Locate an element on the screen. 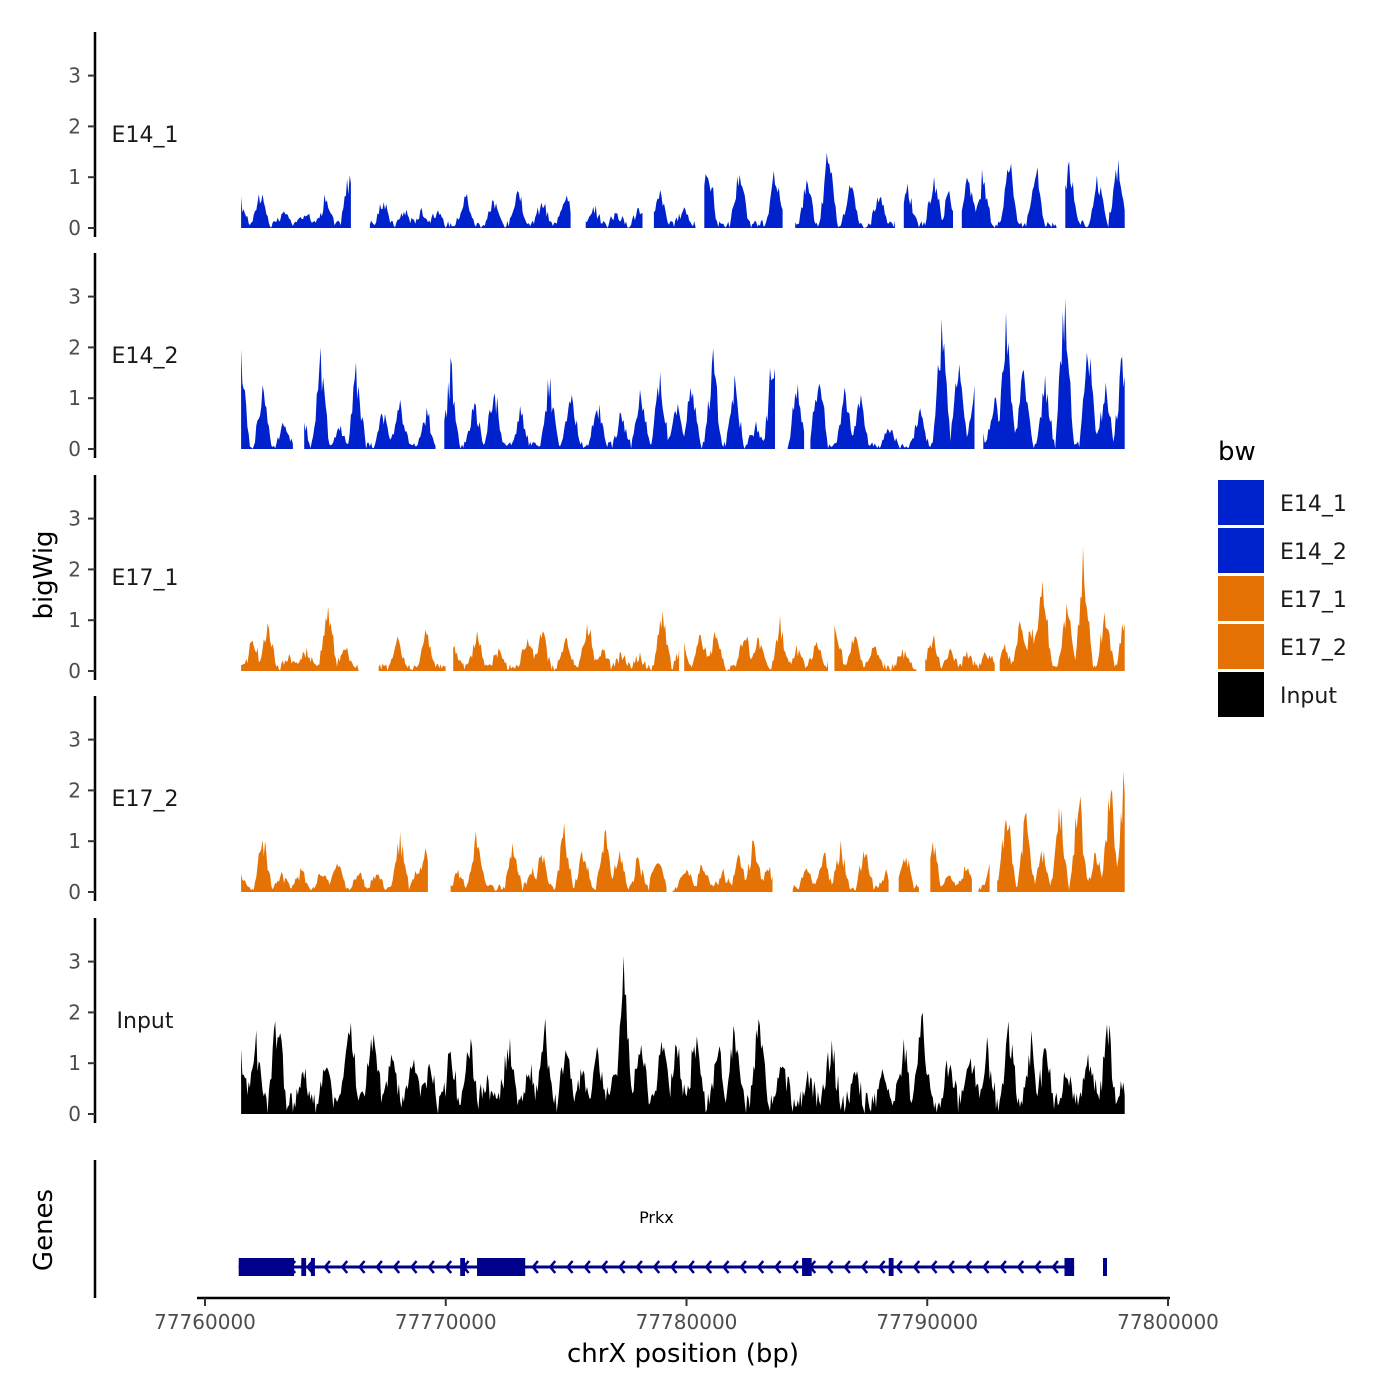  track-E14_2: 0 1 2 3 E14_2 is located at coordinates (596, 357).